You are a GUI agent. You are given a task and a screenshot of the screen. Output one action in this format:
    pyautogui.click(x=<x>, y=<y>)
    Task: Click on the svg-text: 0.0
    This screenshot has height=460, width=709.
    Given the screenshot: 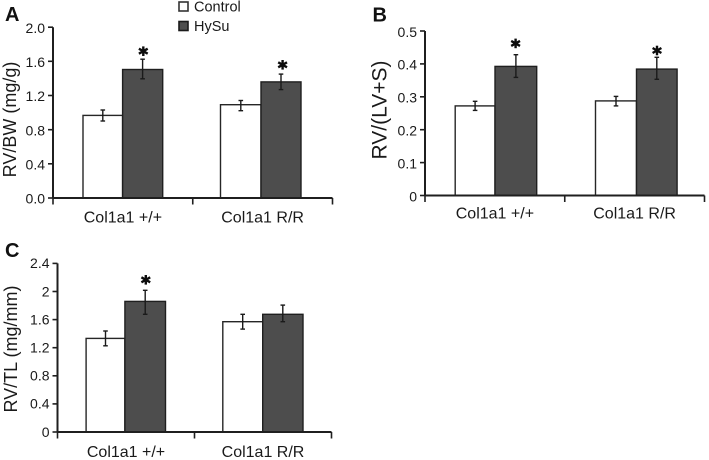 What is the action you would take?
    pyautogui.click(x=36, y=199)
    